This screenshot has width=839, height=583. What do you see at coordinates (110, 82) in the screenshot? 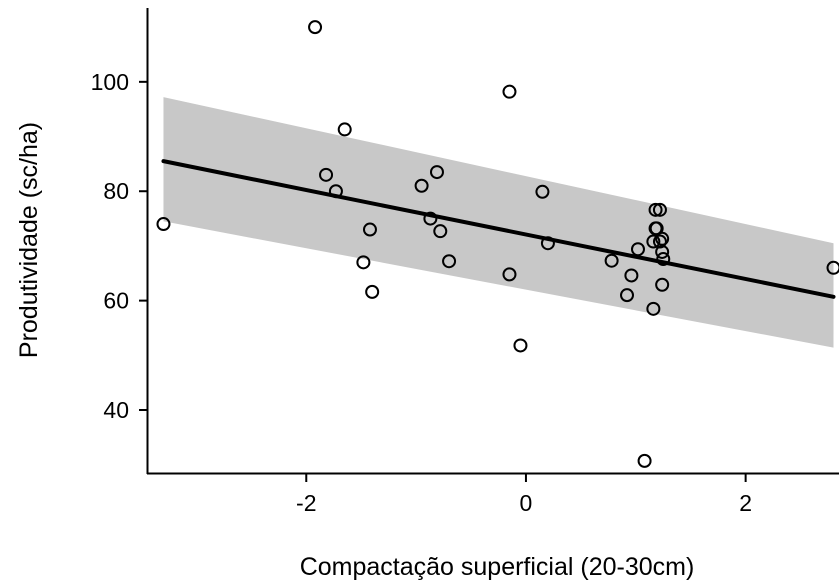
I see `y-tick-label: 100` at bounding box center [110, 82].